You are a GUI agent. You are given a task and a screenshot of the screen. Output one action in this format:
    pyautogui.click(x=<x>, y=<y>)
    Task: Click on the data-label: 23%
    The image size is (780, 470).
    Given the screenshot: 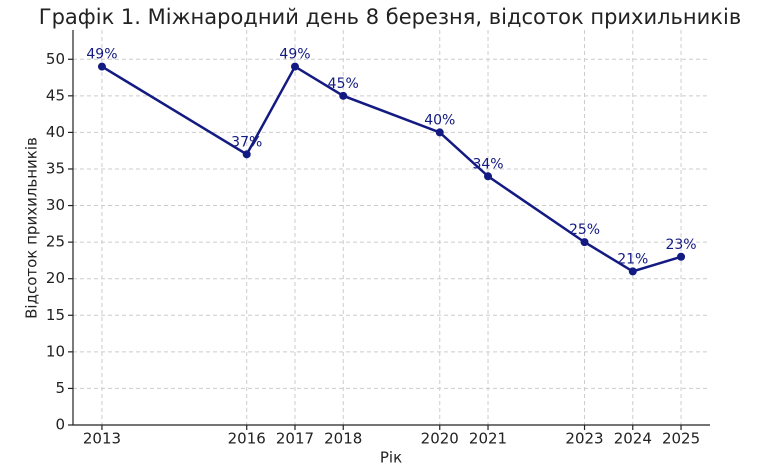 What is the action you would take?
    pyautogui.click(x=680, y=245)
    